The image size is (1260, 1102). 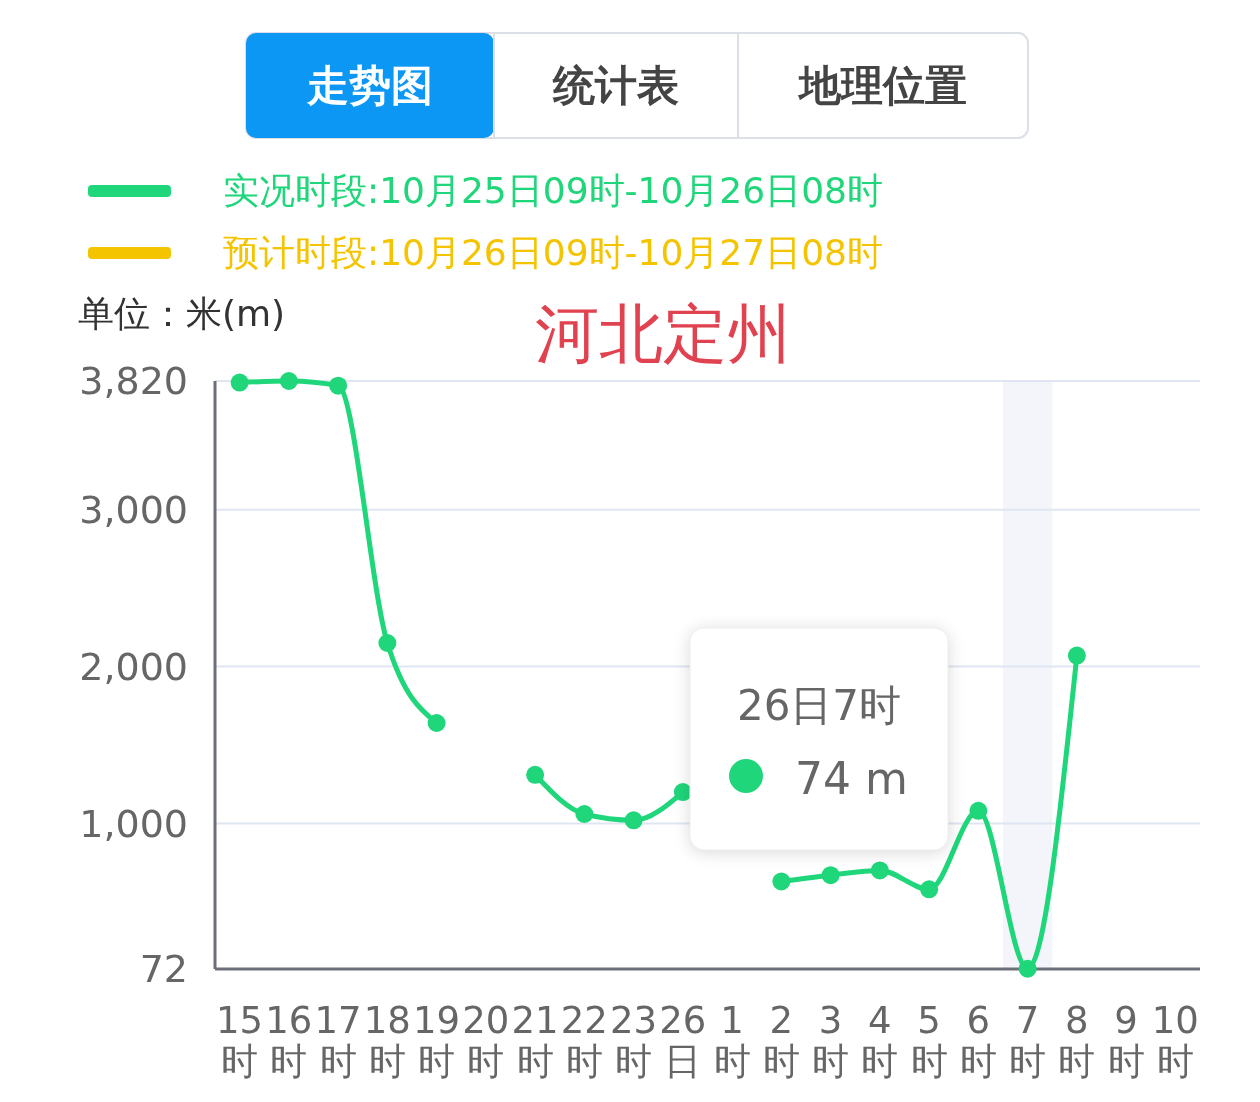 I want to click on x-tick-label: 26日, so click(x=683, y=1041).